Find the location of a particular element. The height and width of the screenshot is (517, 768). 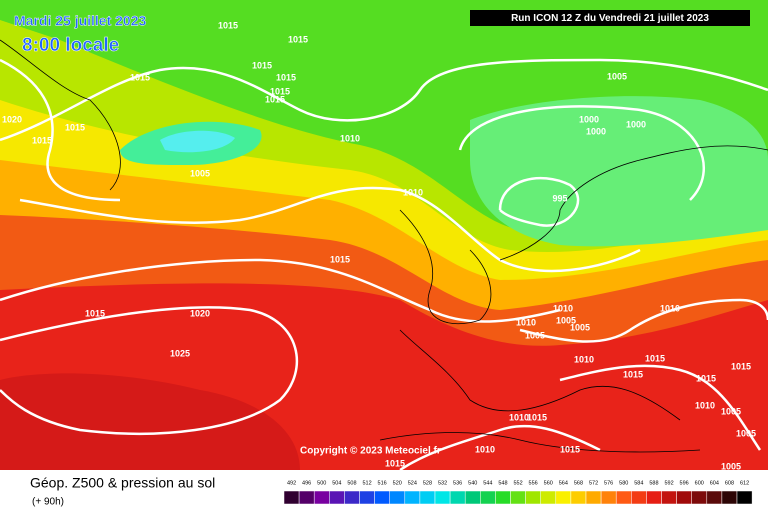

scale-label: 536 is located at coordinates (457, 483).